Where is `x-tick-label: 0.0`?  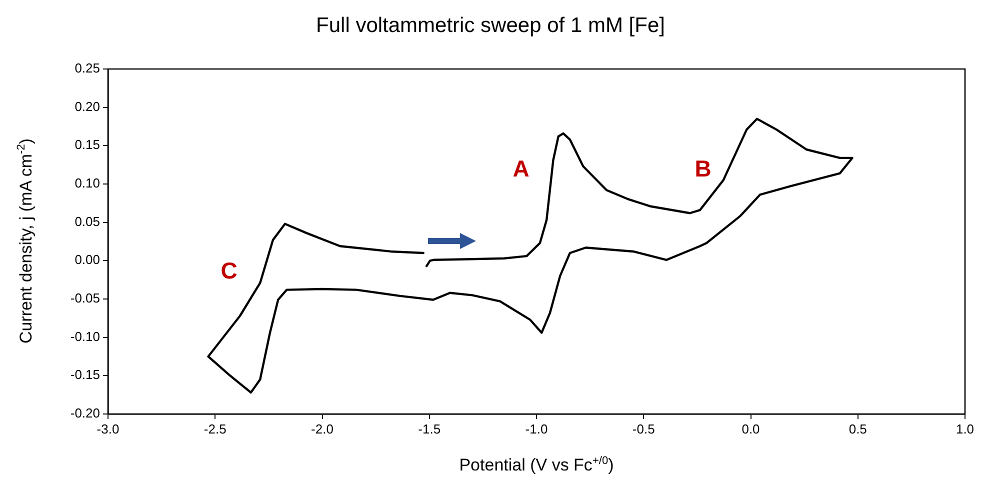
x-tick-label: 0.0 is located at coordinates (751, 428).